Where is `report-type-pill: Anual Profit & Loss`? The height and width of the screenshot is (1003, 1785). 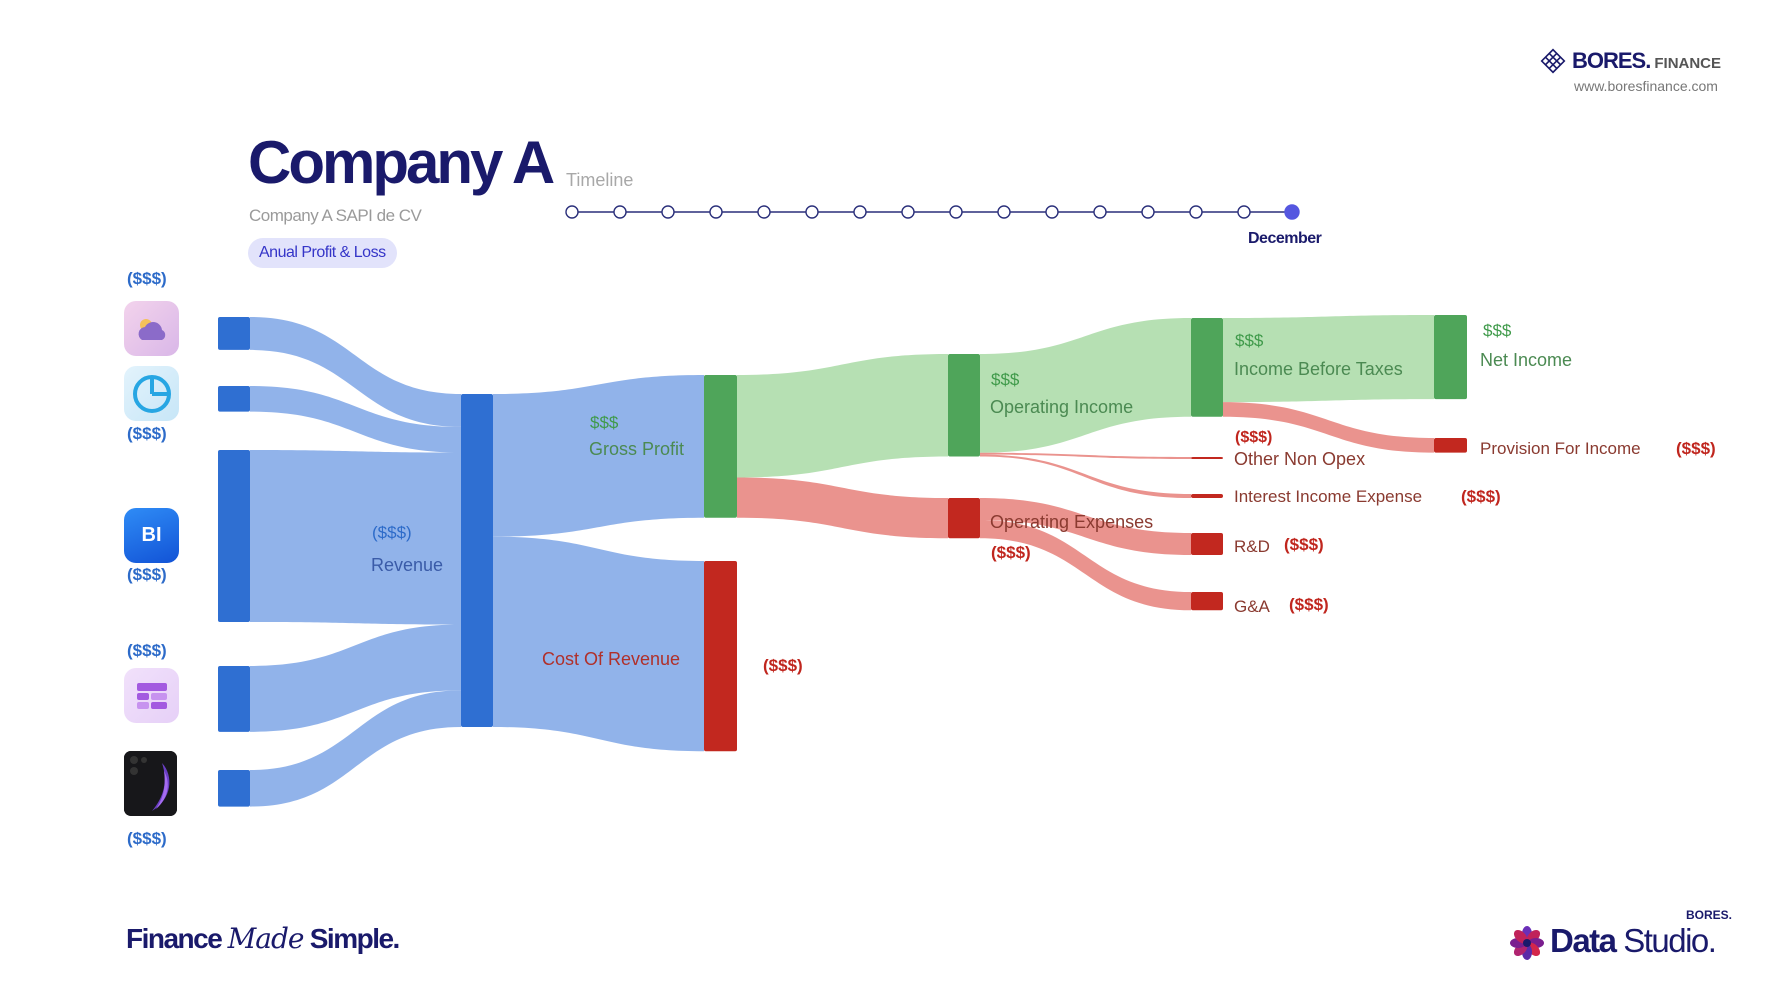 report-type-pill: Anual Profit & Loss is located at coordinates (322, 253).